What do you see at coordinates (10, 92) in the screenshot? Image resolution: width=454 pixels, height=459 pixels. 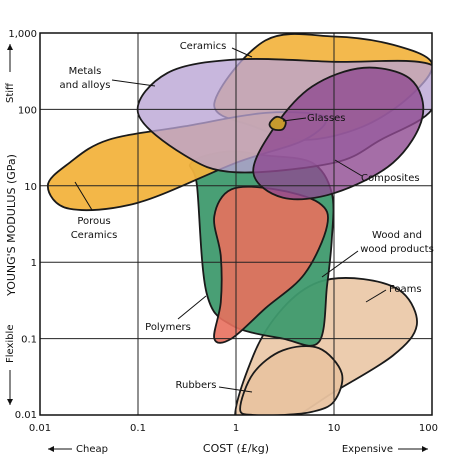 I see `stiff-annotation: Stiff` at bounding box center [10, 92].